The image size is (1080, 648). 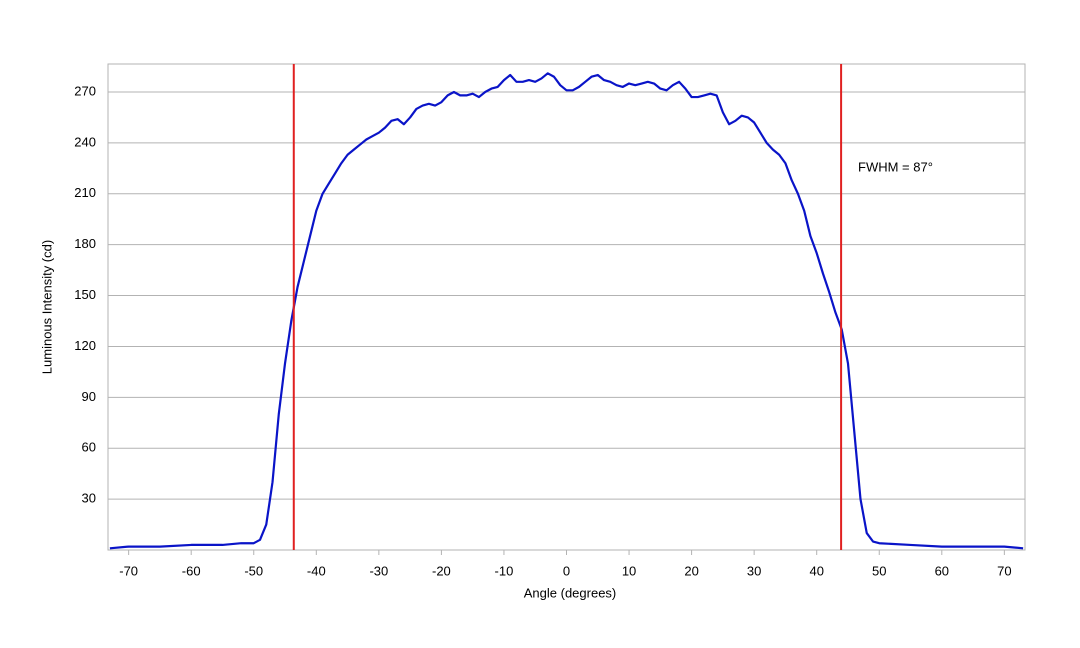 I want to click on x-tick-label: -20, so click(x=441, y=570).